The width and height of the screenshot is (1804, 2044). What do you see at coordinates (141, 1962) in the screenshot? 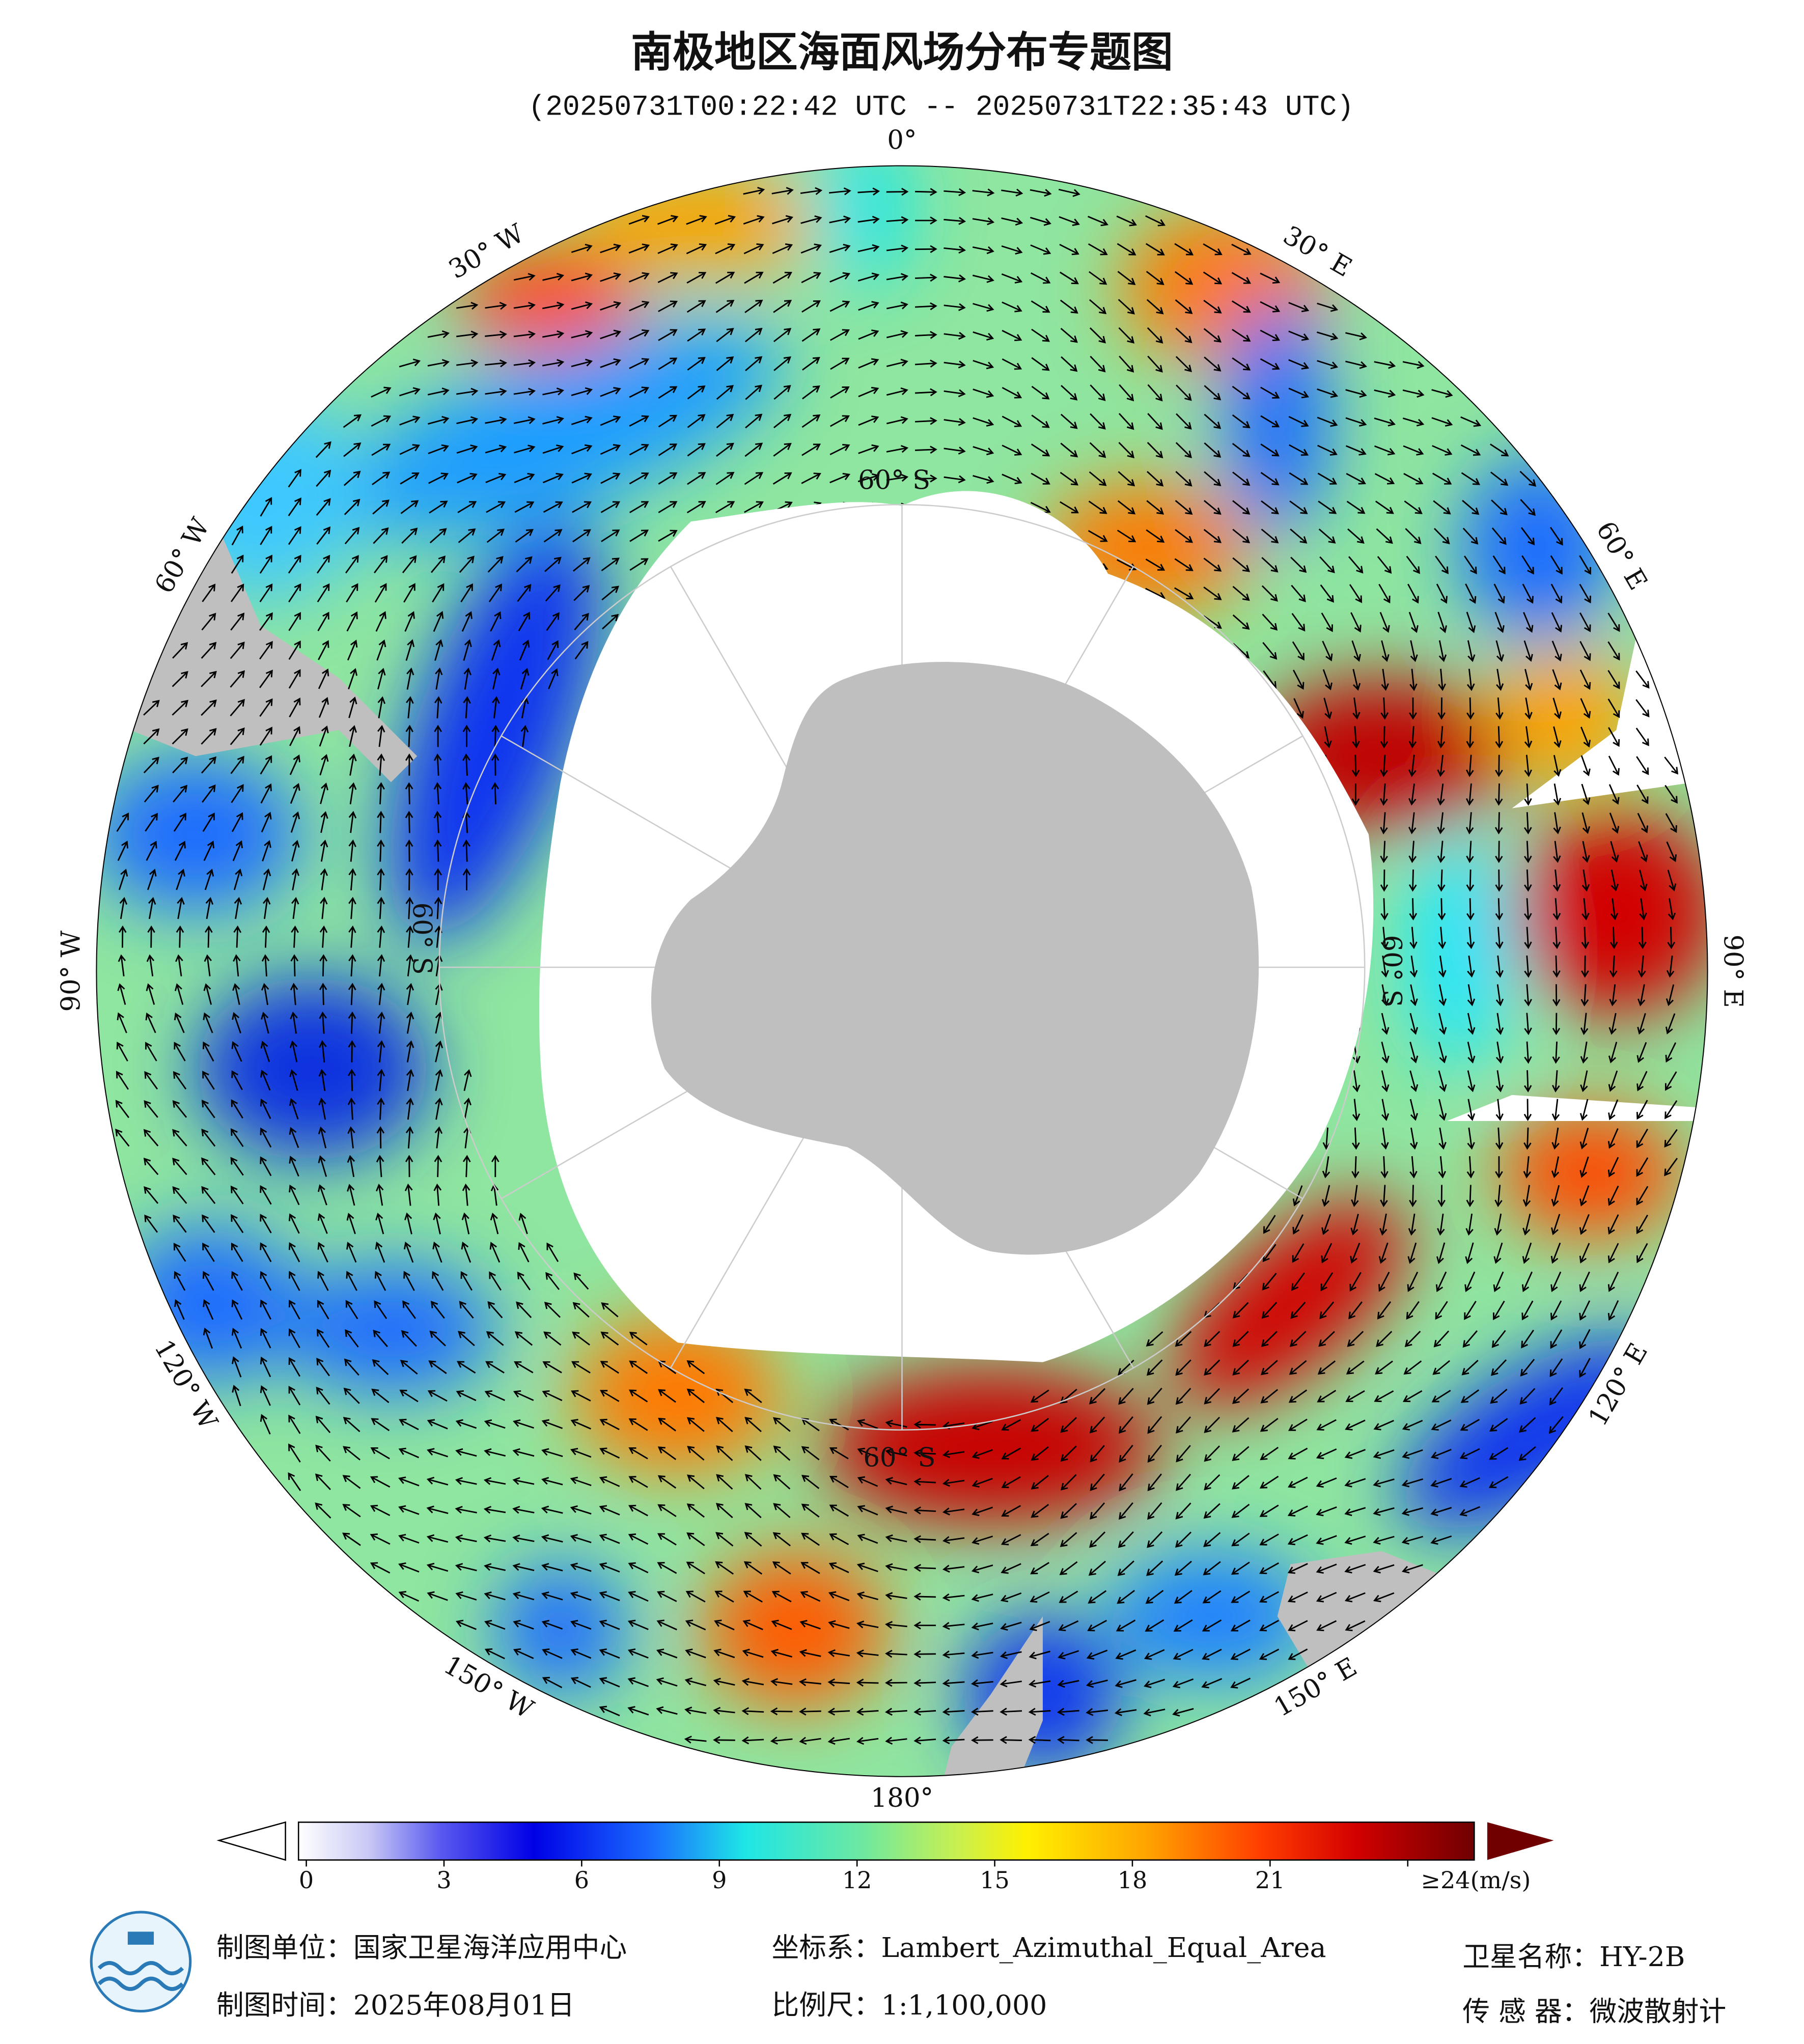
I see `logo` at bounding box center [141, 1962].